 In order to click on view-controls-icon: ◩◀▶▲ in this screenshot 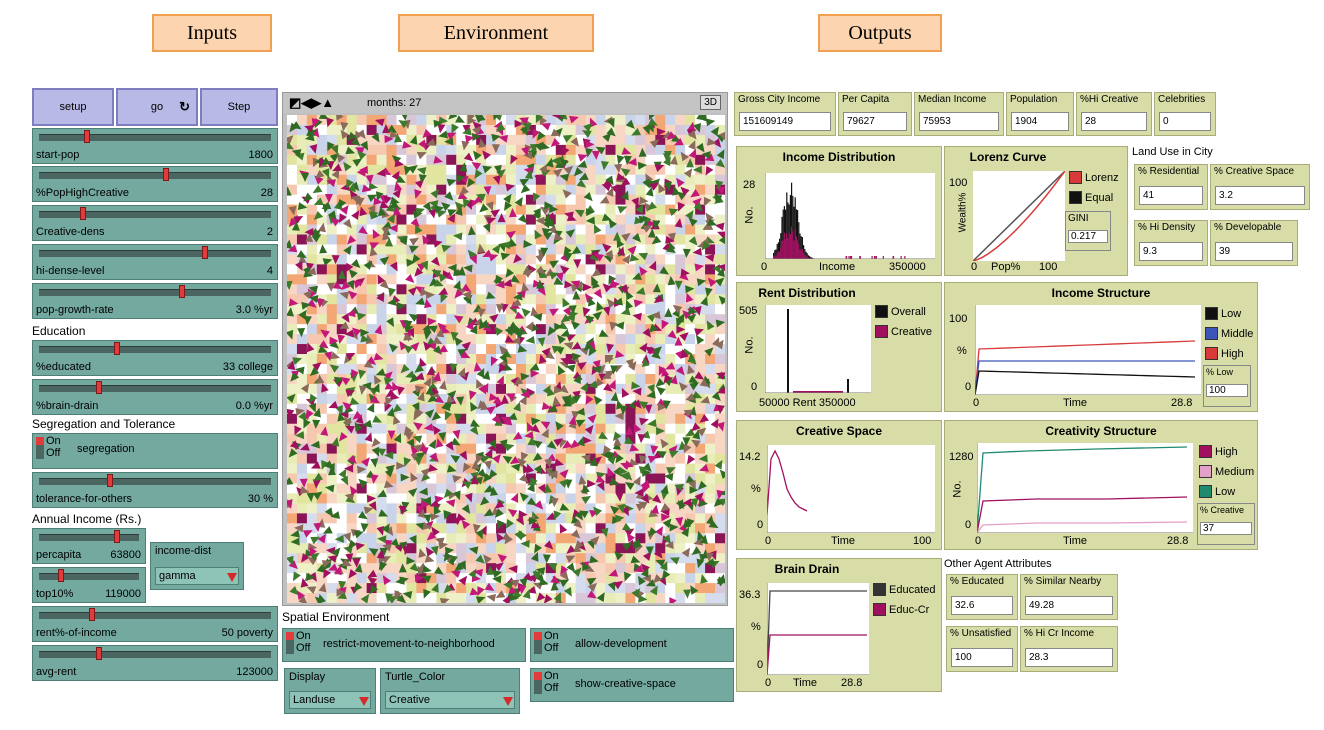, I will do `click(312, 102)`.